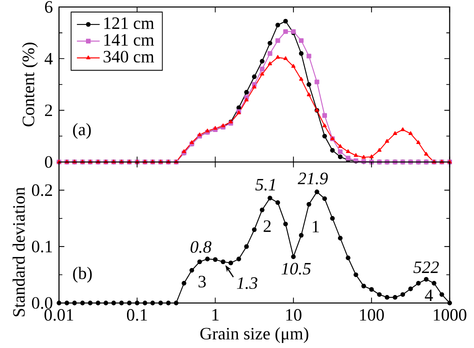 The width and height of the screenshot is (474, 348). I want to click on x-tick-label: 1000, so click(450, 315).